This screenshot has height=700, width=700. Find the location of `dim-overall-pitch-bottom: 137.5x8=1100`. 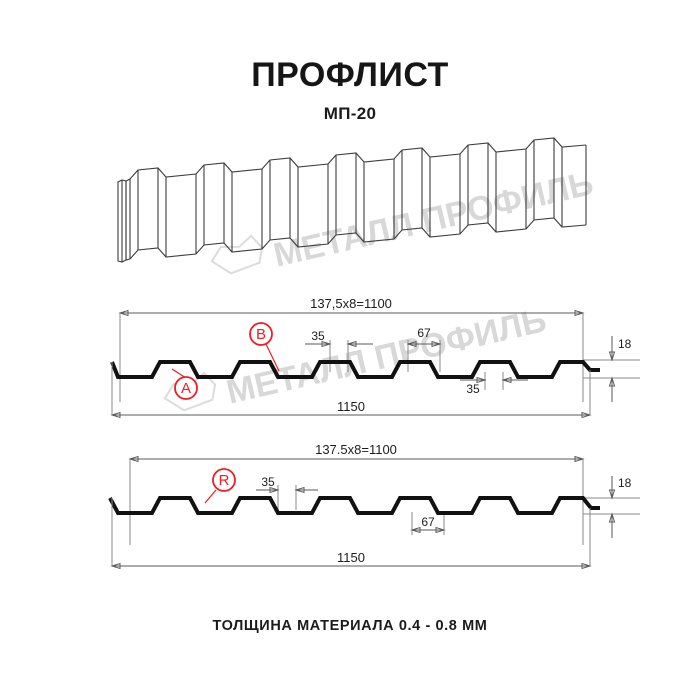

dim-overall-pitch-bottom: 137.5x8=1100 is located at coordinates (356, 493).